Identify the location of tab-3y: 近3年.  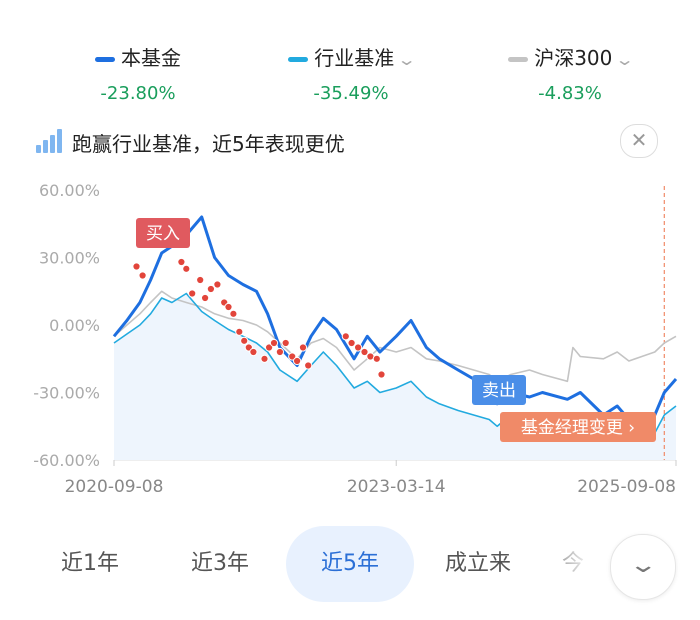
(220, 563).